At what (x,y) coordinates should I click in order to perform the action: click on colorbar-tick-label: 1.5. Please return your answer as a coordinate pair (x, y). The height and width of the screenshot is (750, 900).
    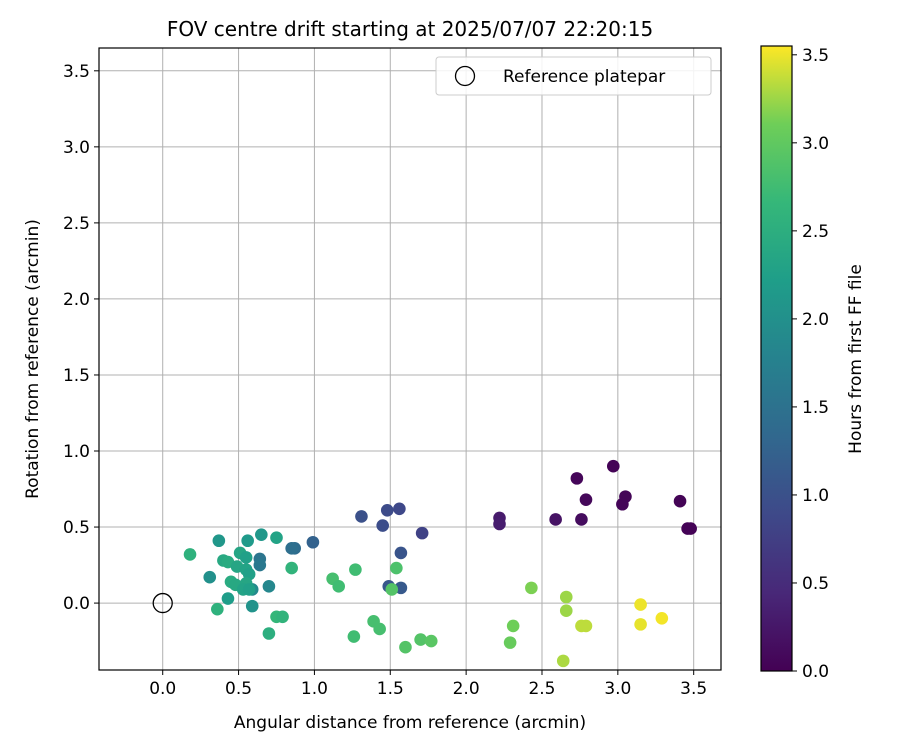
    Looking at the image, I should click on (815, 408).